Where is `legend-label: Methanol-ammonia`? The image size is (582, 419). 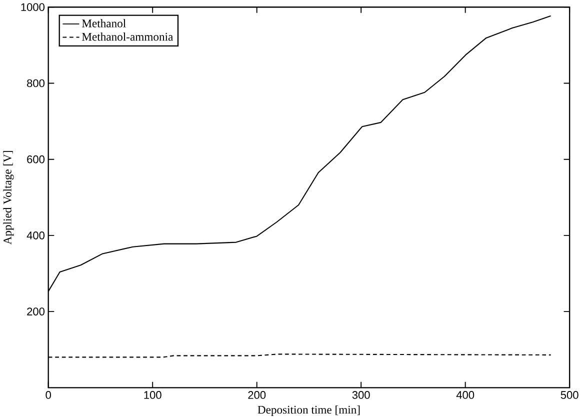
legend-label: Methanol-ammonia is located at coordinates (128, 36).